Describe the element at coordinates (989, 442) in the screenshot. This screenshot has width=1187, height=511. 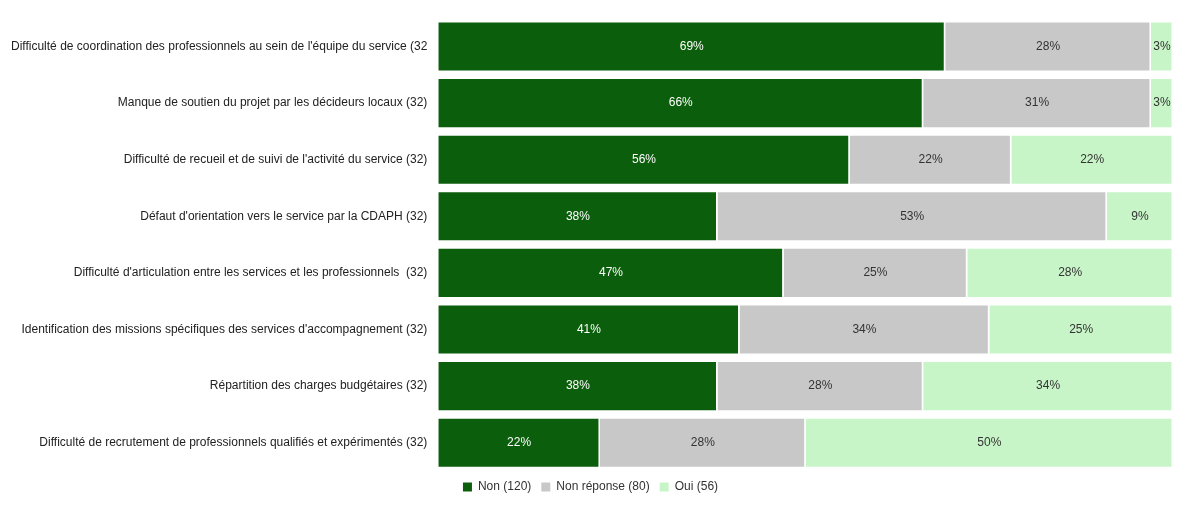
I see `data-label: 50%` at that location.